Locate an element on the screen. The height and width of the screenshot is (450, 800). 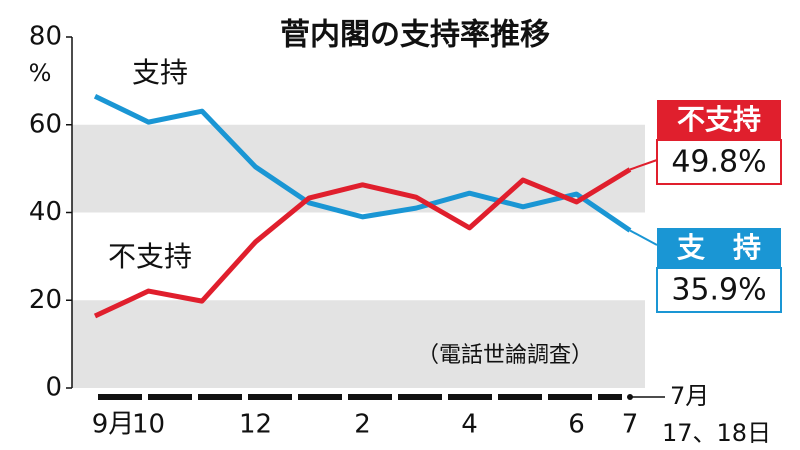
x-tick-label: 12 is located at coordinates (255, 425).